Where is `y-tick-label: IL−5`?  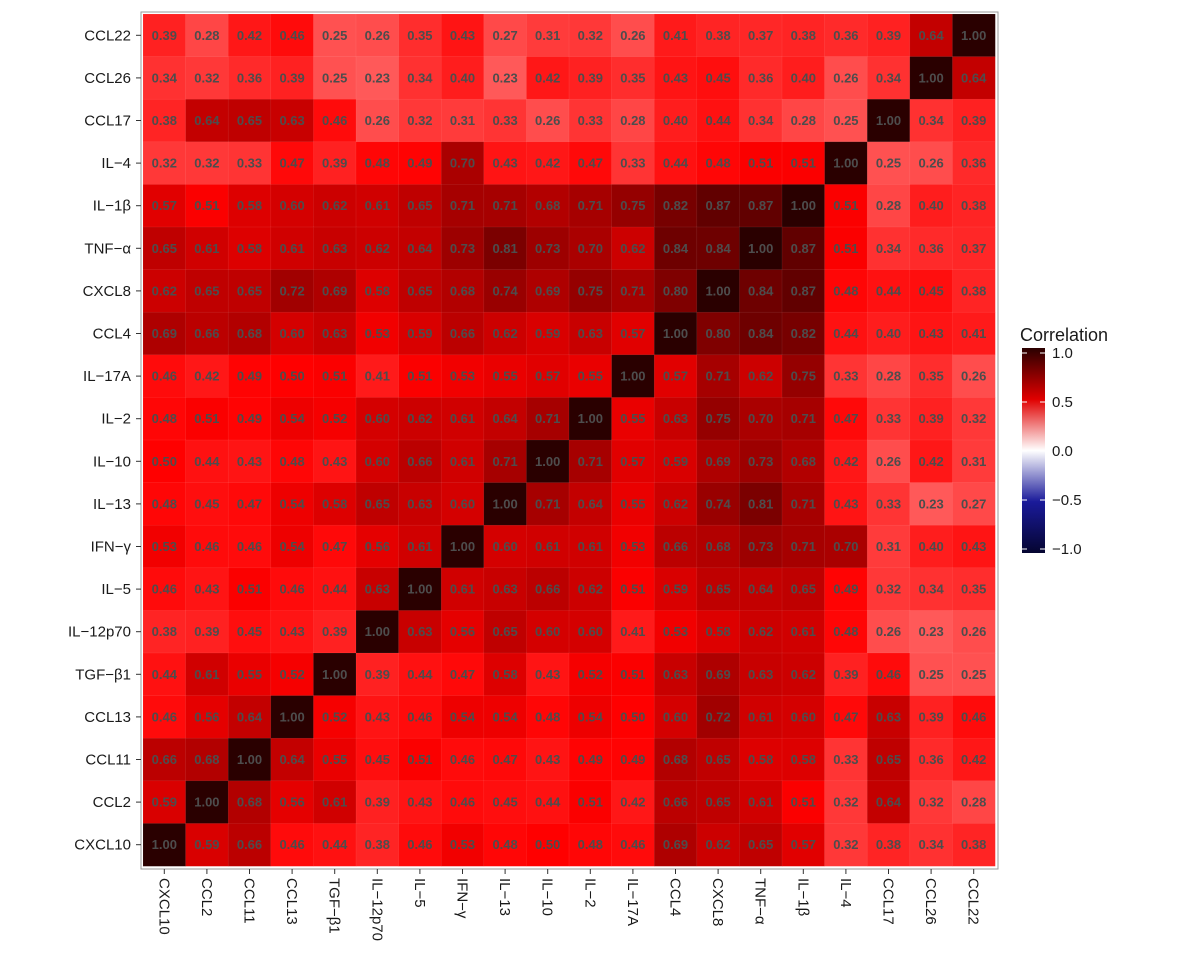
y-tick-label: IL−5 is located at coordinates (116, 589).